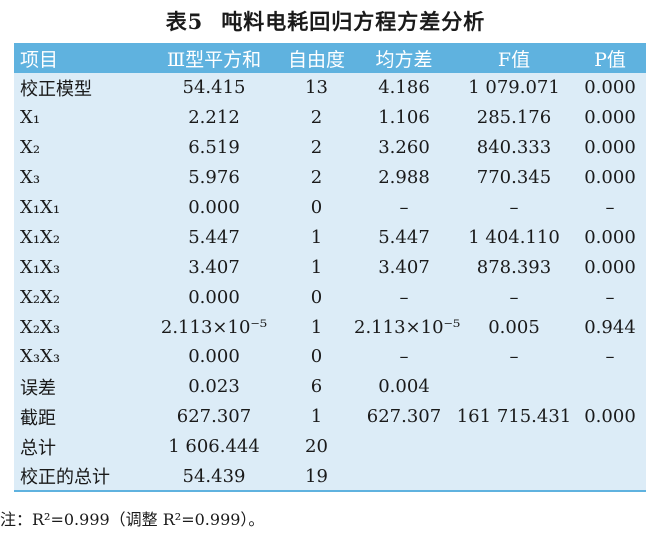 This screenshot has width=651, height=535. What do you see at coordinates (214, 327) in the screenshot?
I see `cell-type3-ss: 2.113×10⁻⁵` at bounding box center [214, 327].